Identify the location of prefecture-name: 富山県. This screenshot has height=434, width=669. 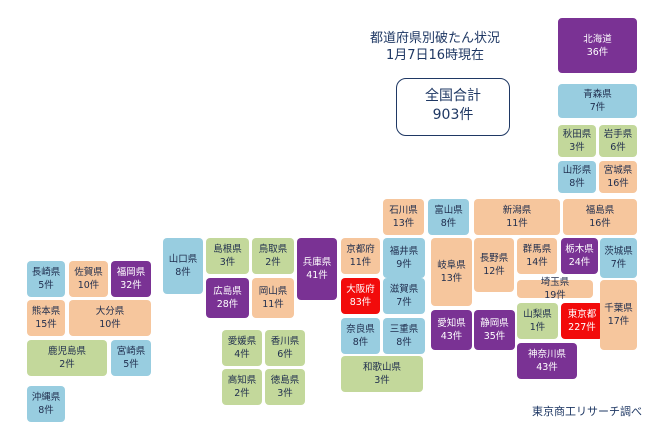
(448, 210).